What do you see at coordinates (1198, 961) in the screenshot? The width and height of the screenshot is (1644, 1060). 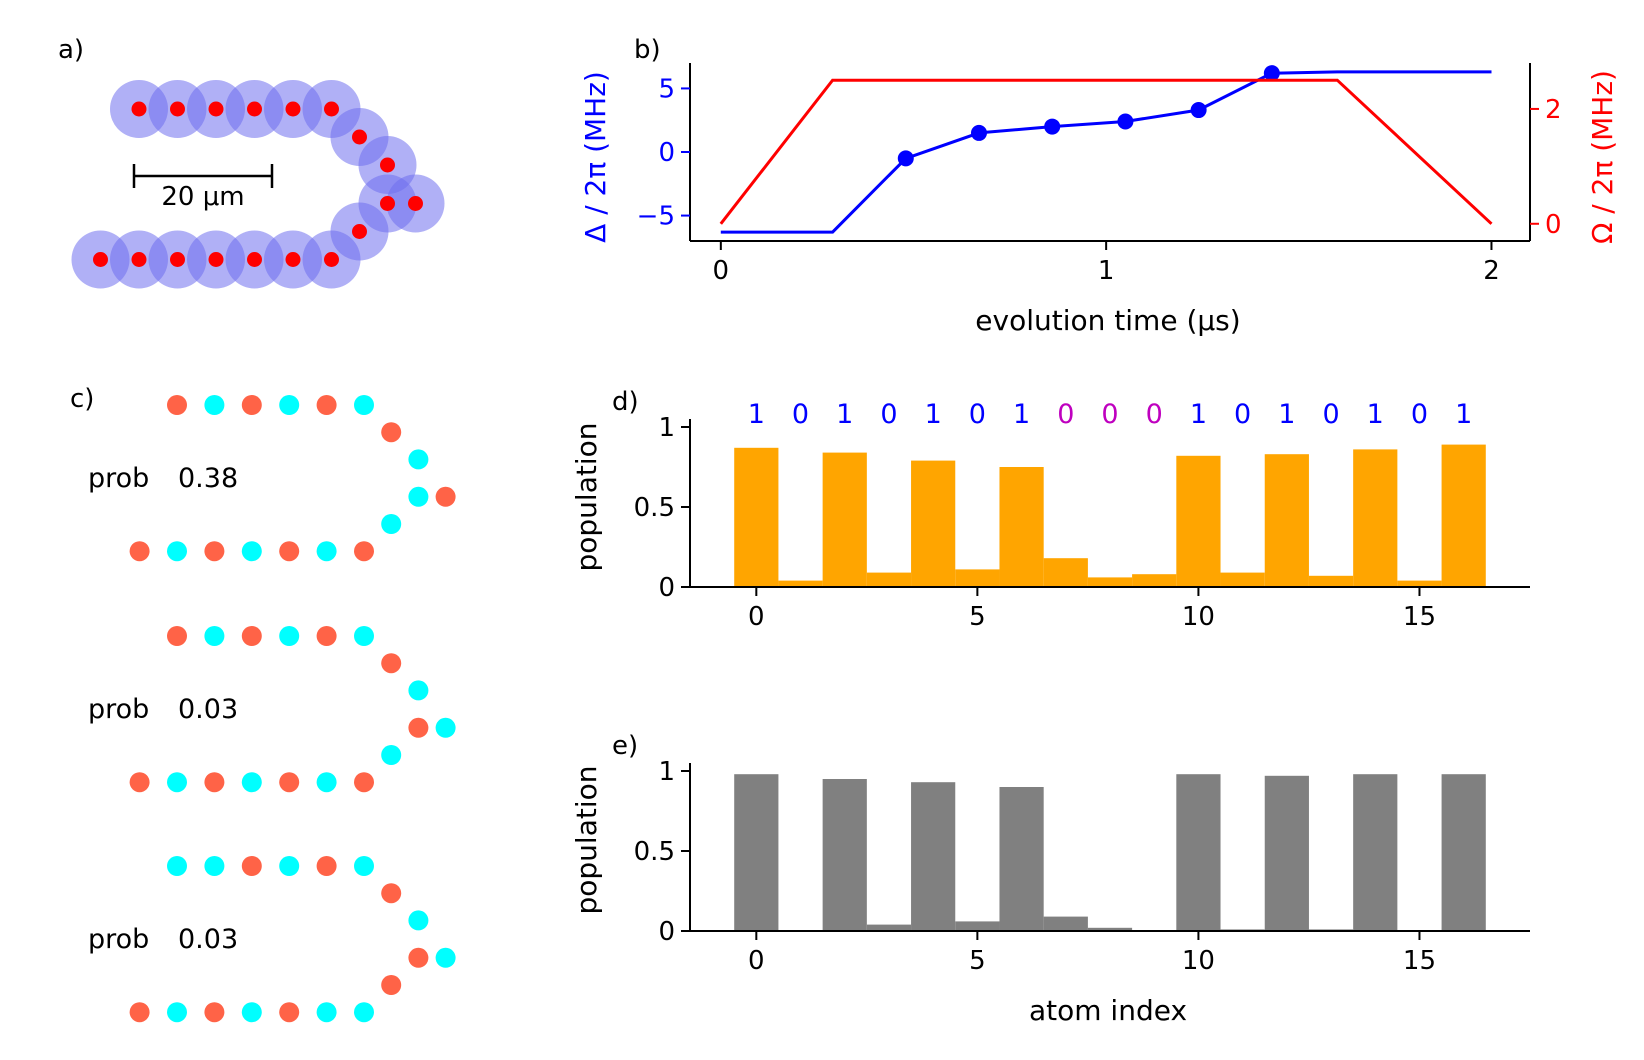 I see `xtick-label: 10` at bounding box center [1198, 961].